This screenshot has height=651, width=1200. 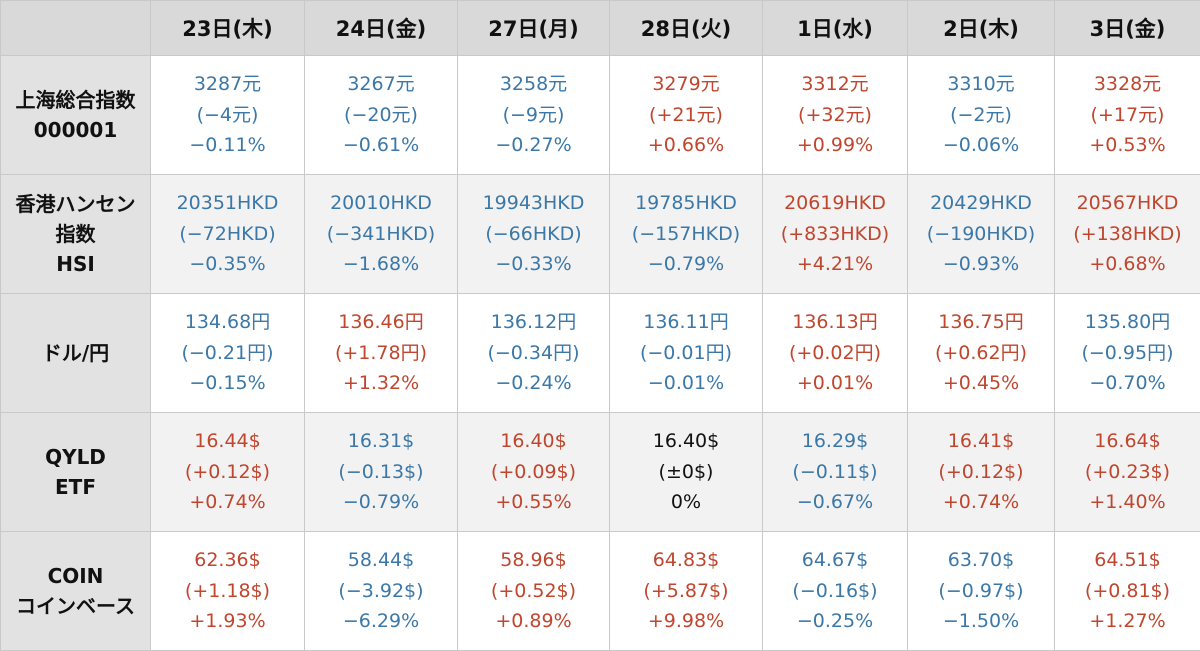 What do you see at coordinates (228, 353) in the screenshot?
I see `value-cell: 134.68円(−0.21円)−0.15%` at bounding box center [228, 353].